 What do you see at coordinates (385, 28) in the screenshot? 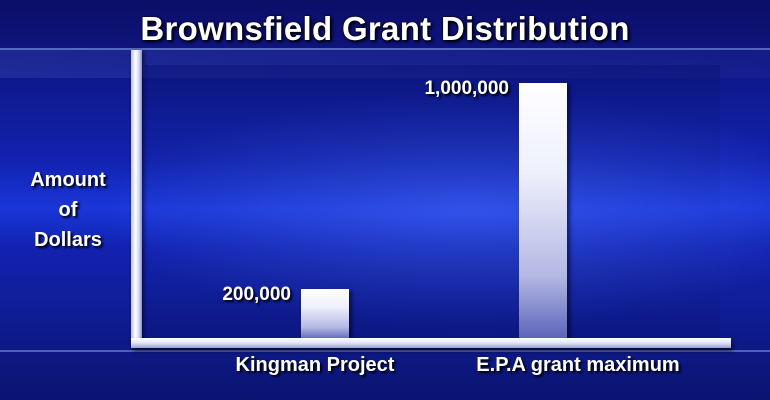
I see `chart-title: Brownsfield Grant Distribution` at bounding box center [385, 28].